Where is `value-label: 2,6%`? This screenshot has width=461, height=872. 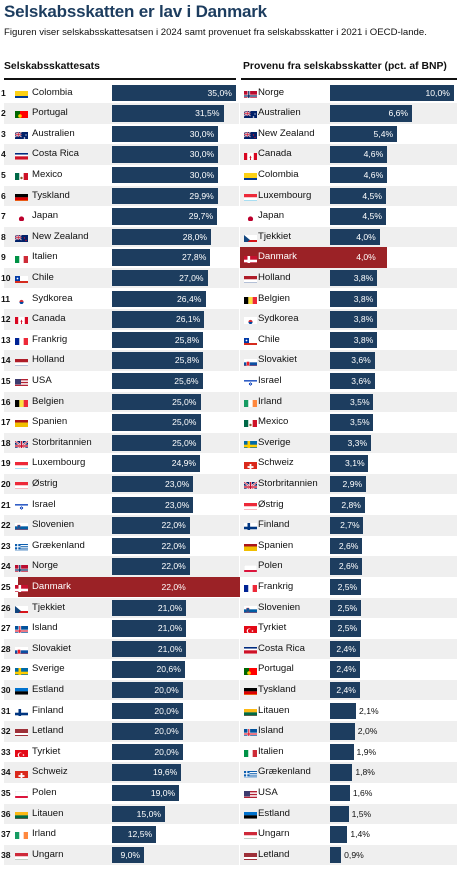
value-label: 2,6% is located at coordinates (348, 566).